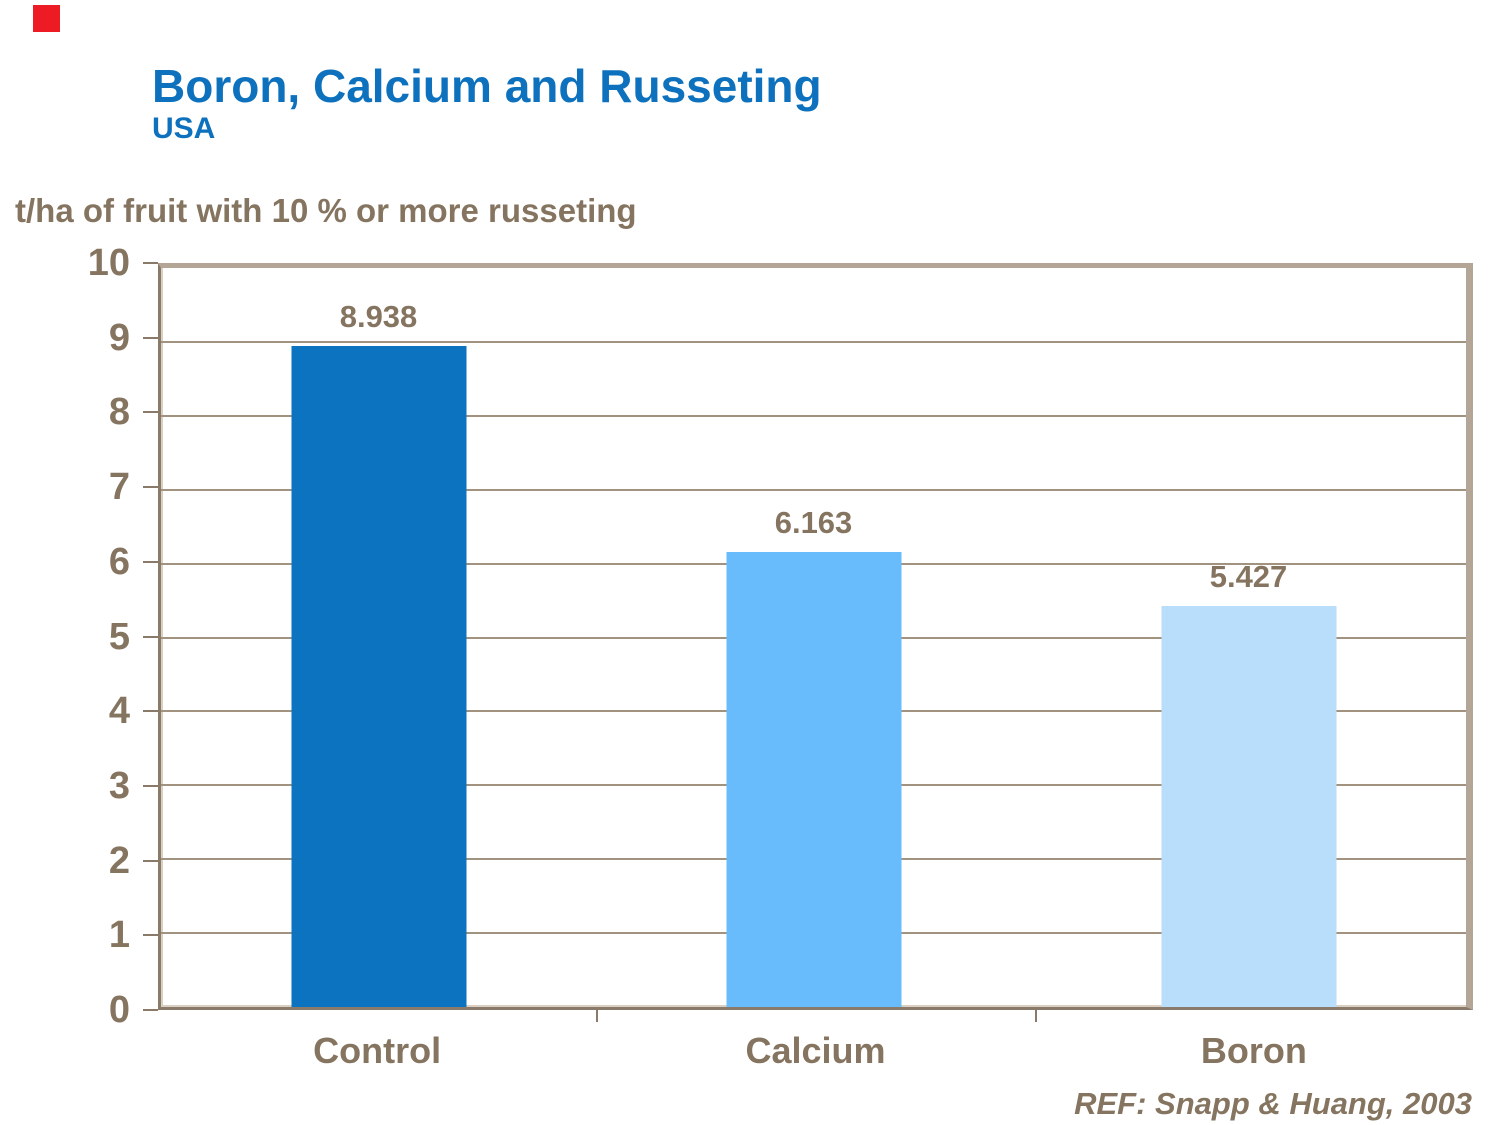 The image size is (1500, 1125). I want to click on y-tick-label-1: 1, so click(119, 935).